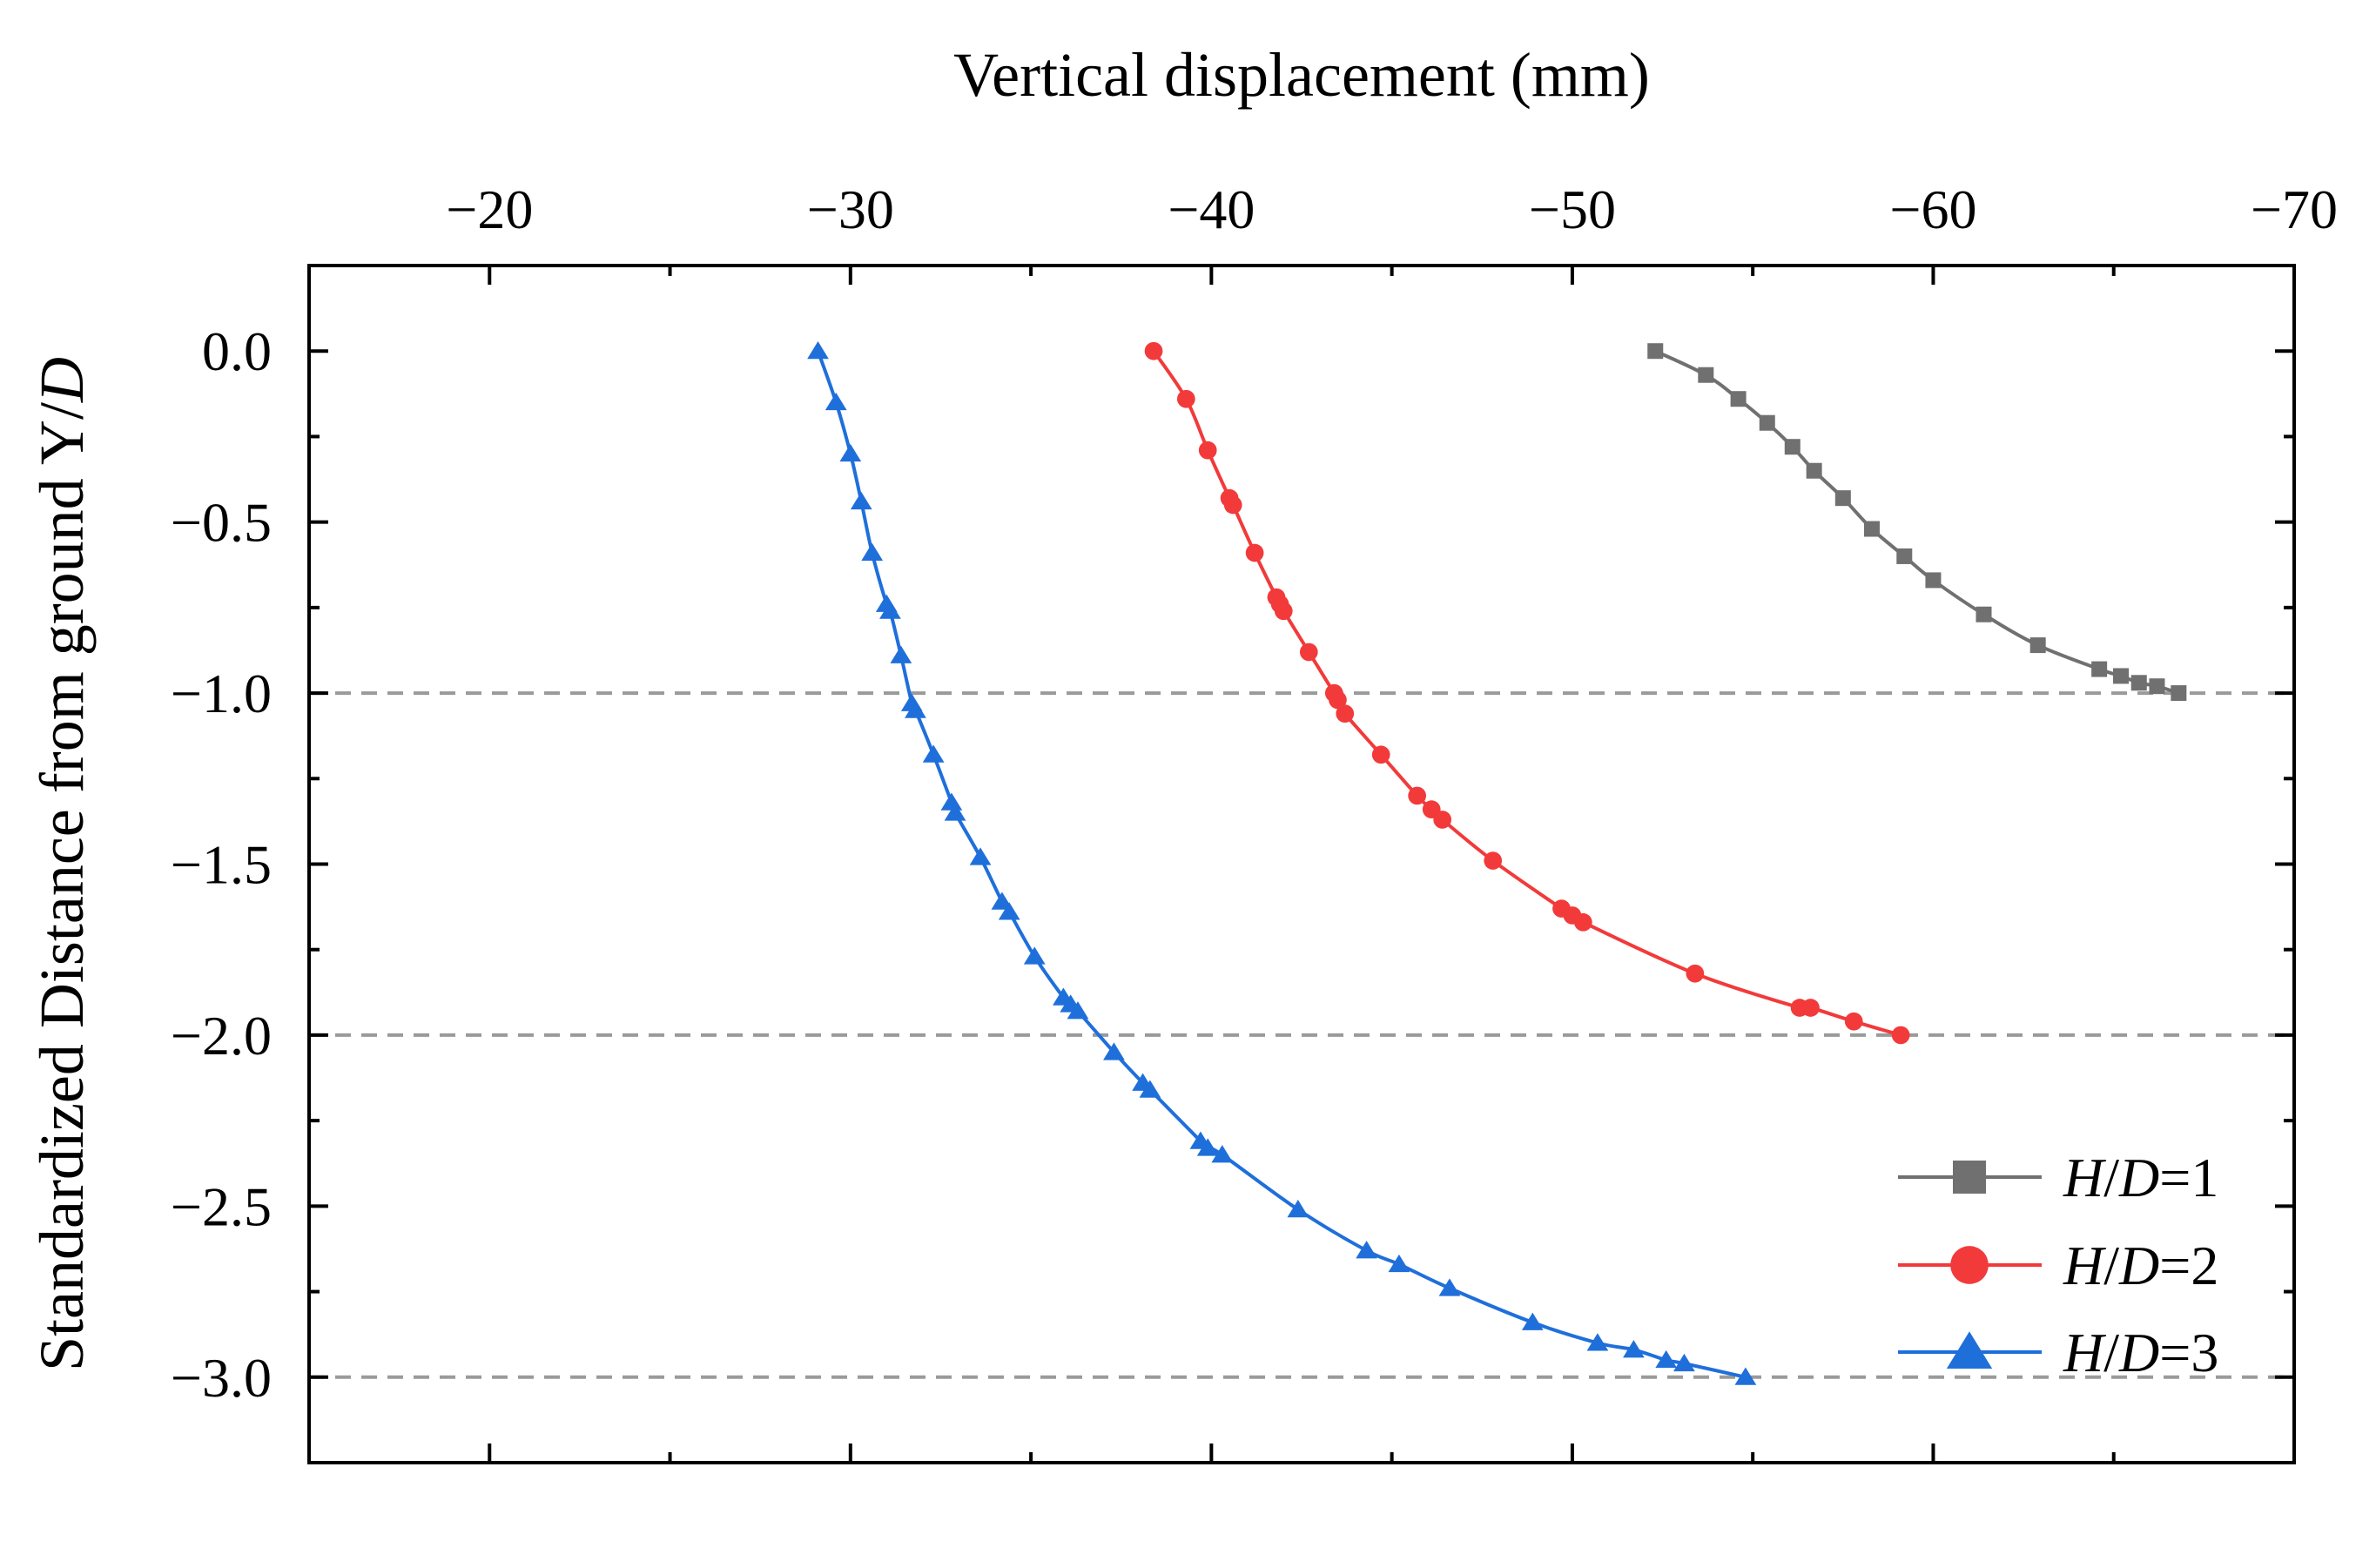  I want to click on legend-label: H/D=2, so click(2140, 1265).